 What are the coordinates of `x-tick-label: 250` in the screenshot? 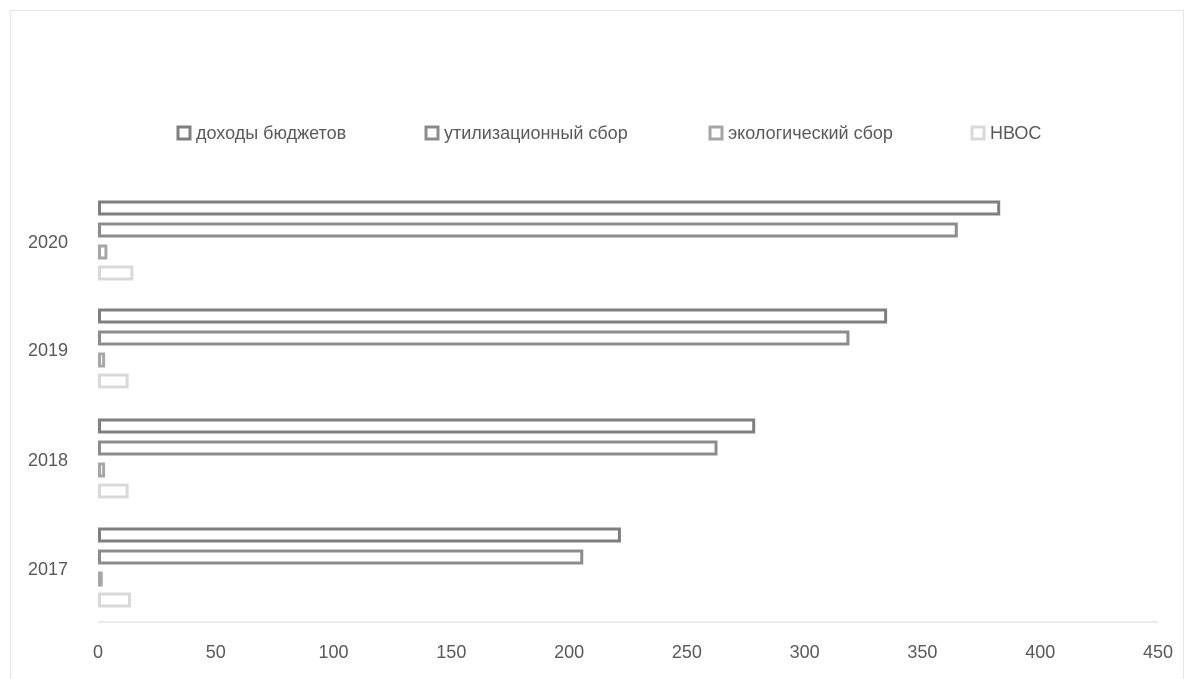 It's located at (687, 652).